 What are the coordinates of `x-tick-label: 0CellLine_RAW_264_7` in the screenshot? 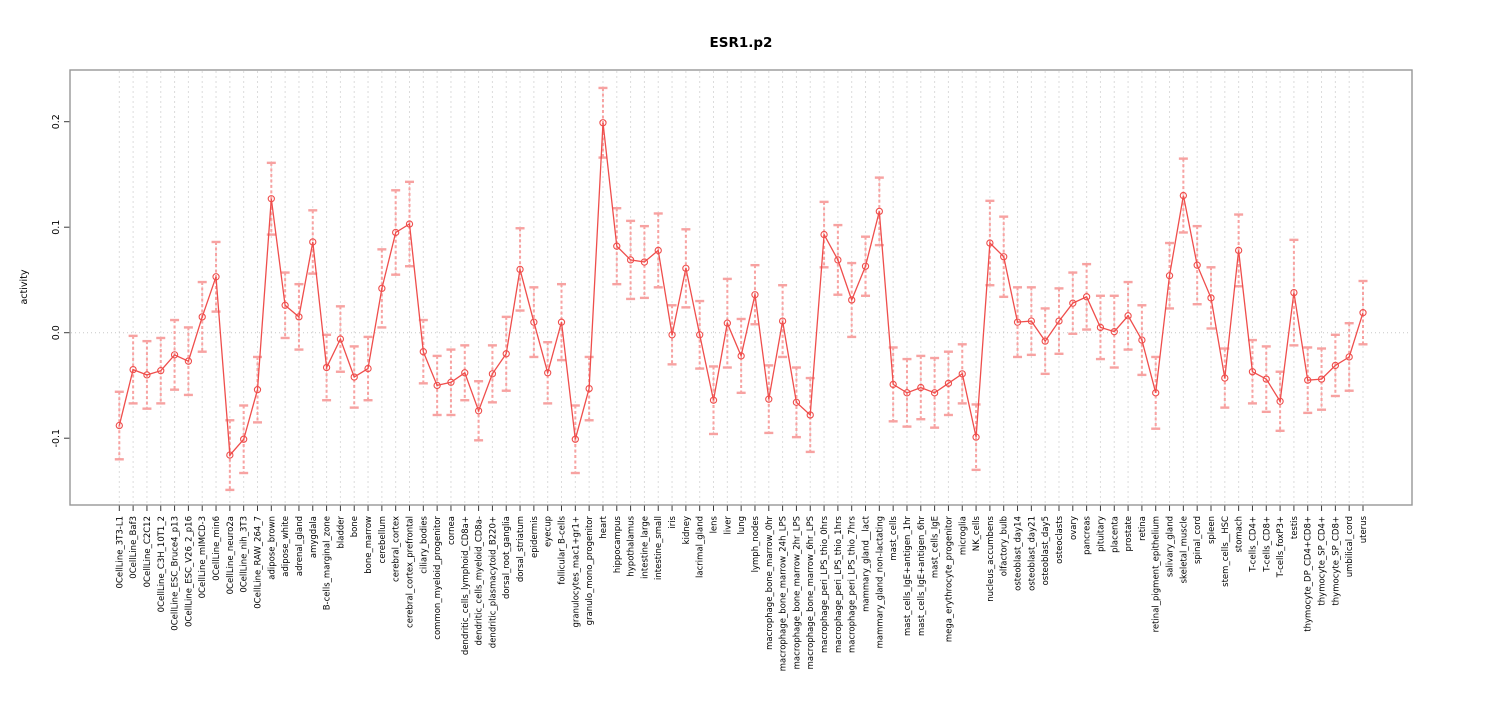 It's located at (258, 562).